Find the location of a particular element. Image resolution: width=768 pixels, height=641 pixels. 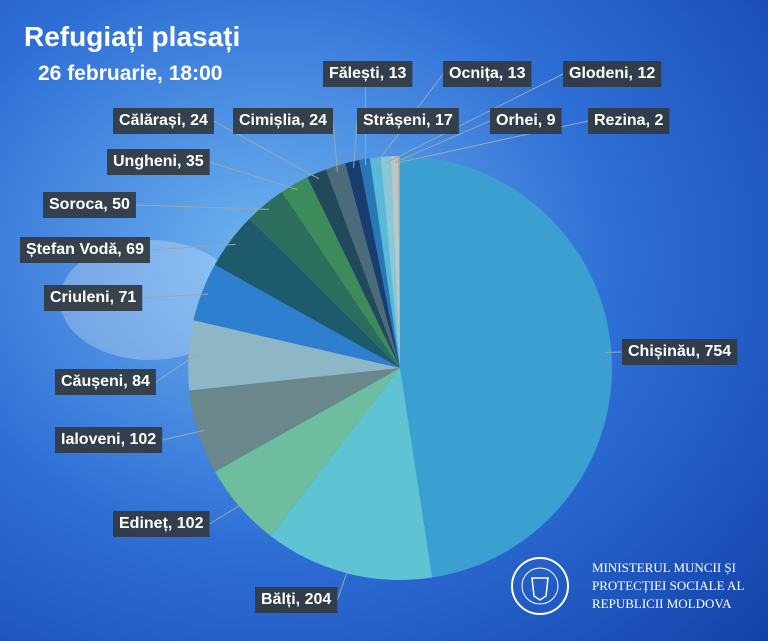

data-label: Ștefan Vodă, 69 is located at coordinates (85, 249).